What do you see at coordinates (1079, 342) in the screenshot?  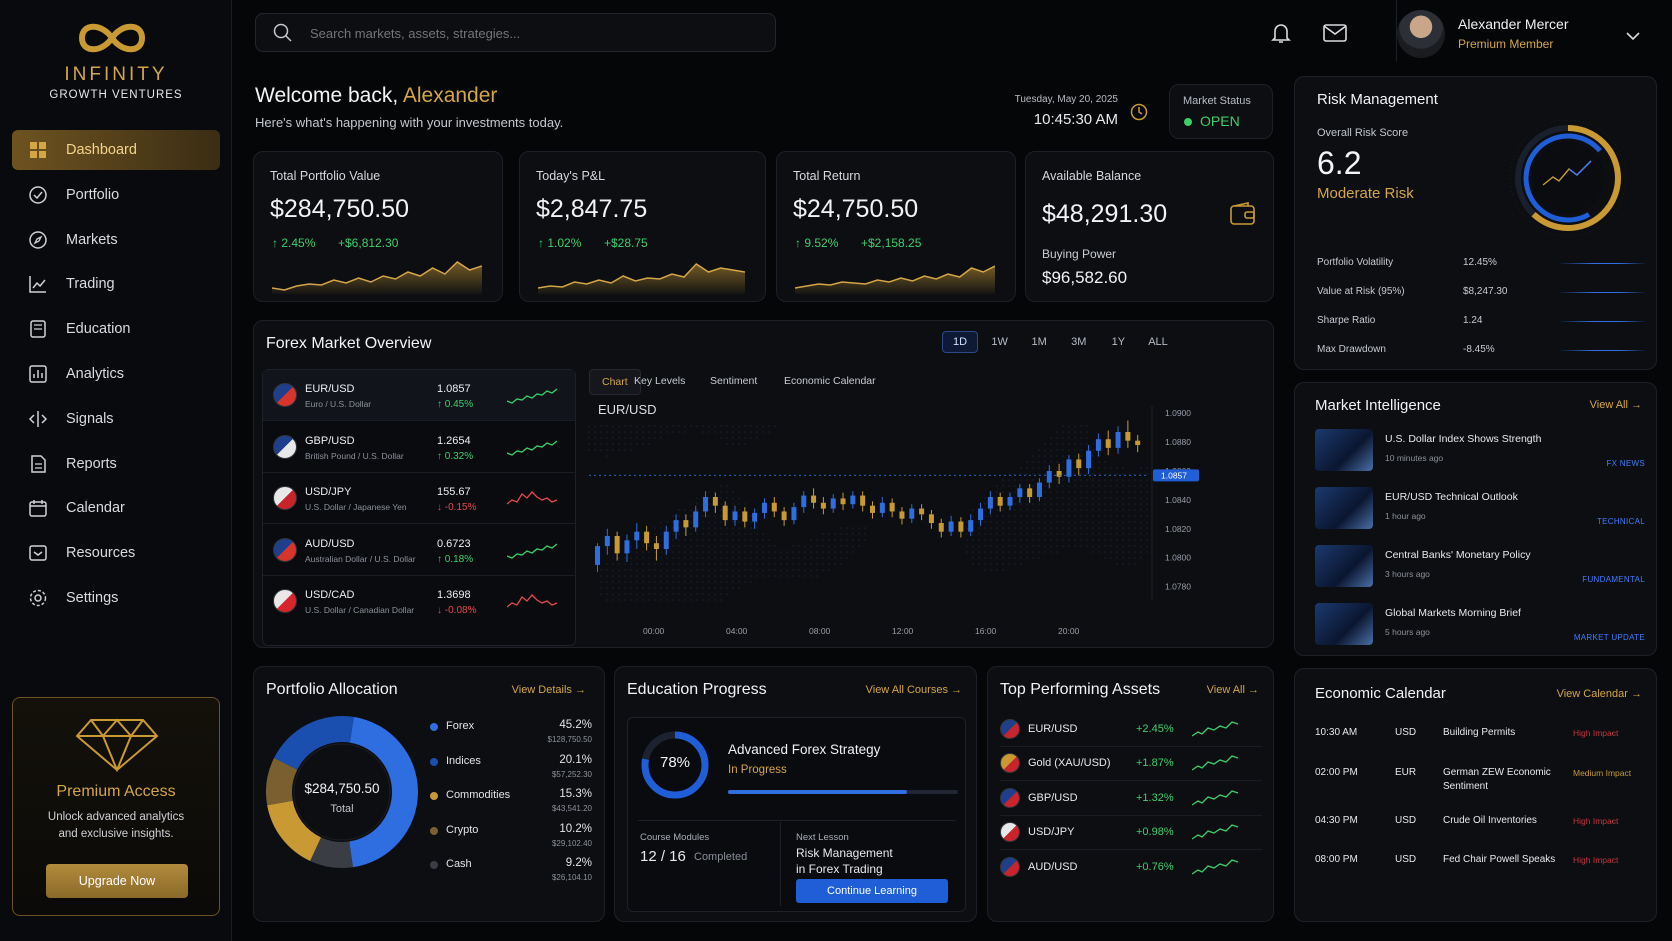 I see `timeframe-3m: 3M` at bounding box center [1079, 342].